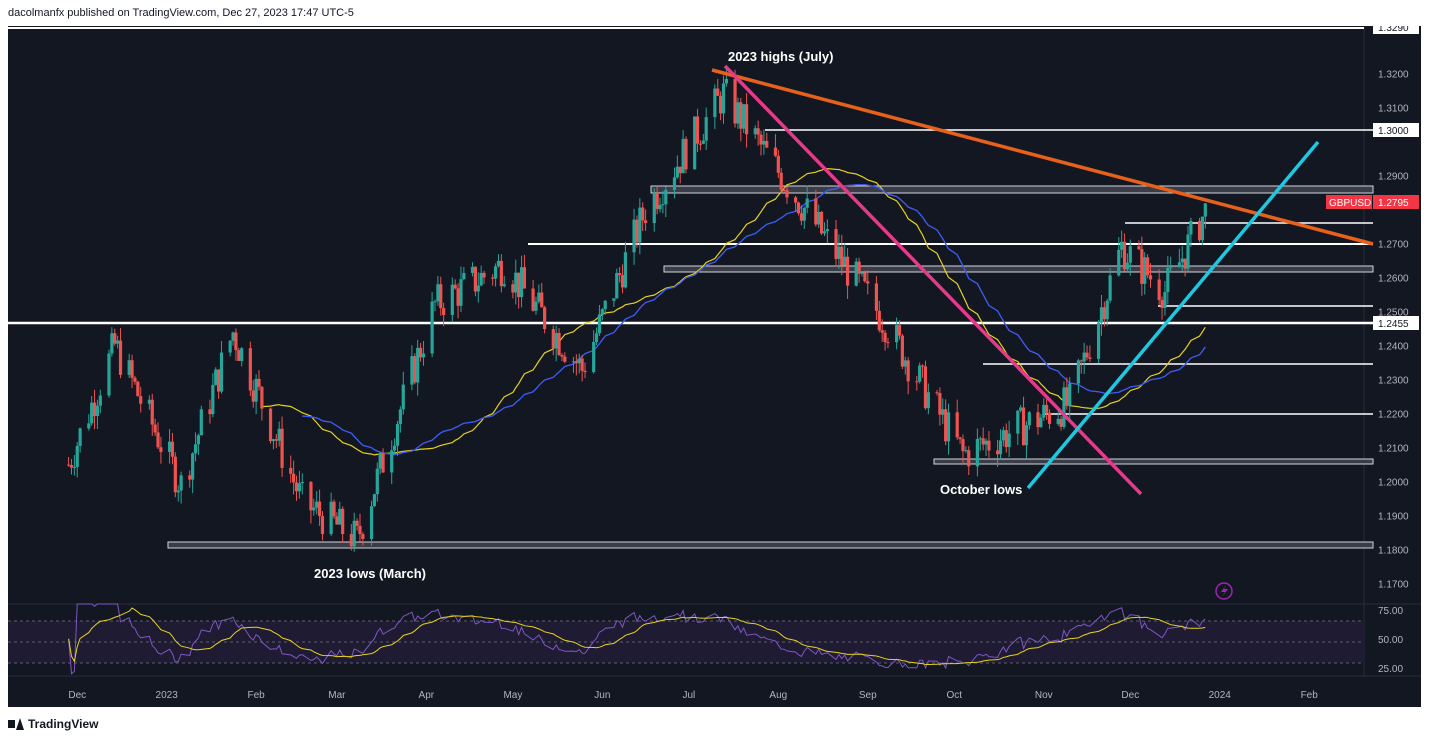  Describe the element at coordinates (1224, 591) in the screenshot. I see `lightning-icon` at that location.